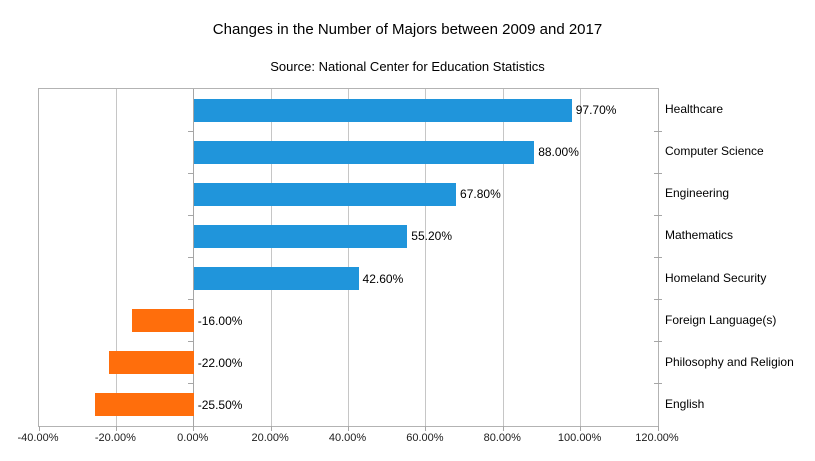  Describe the element at coordinates (558, 152) in the screenshot. I see `bar-value-label: 88.00%` at that location.